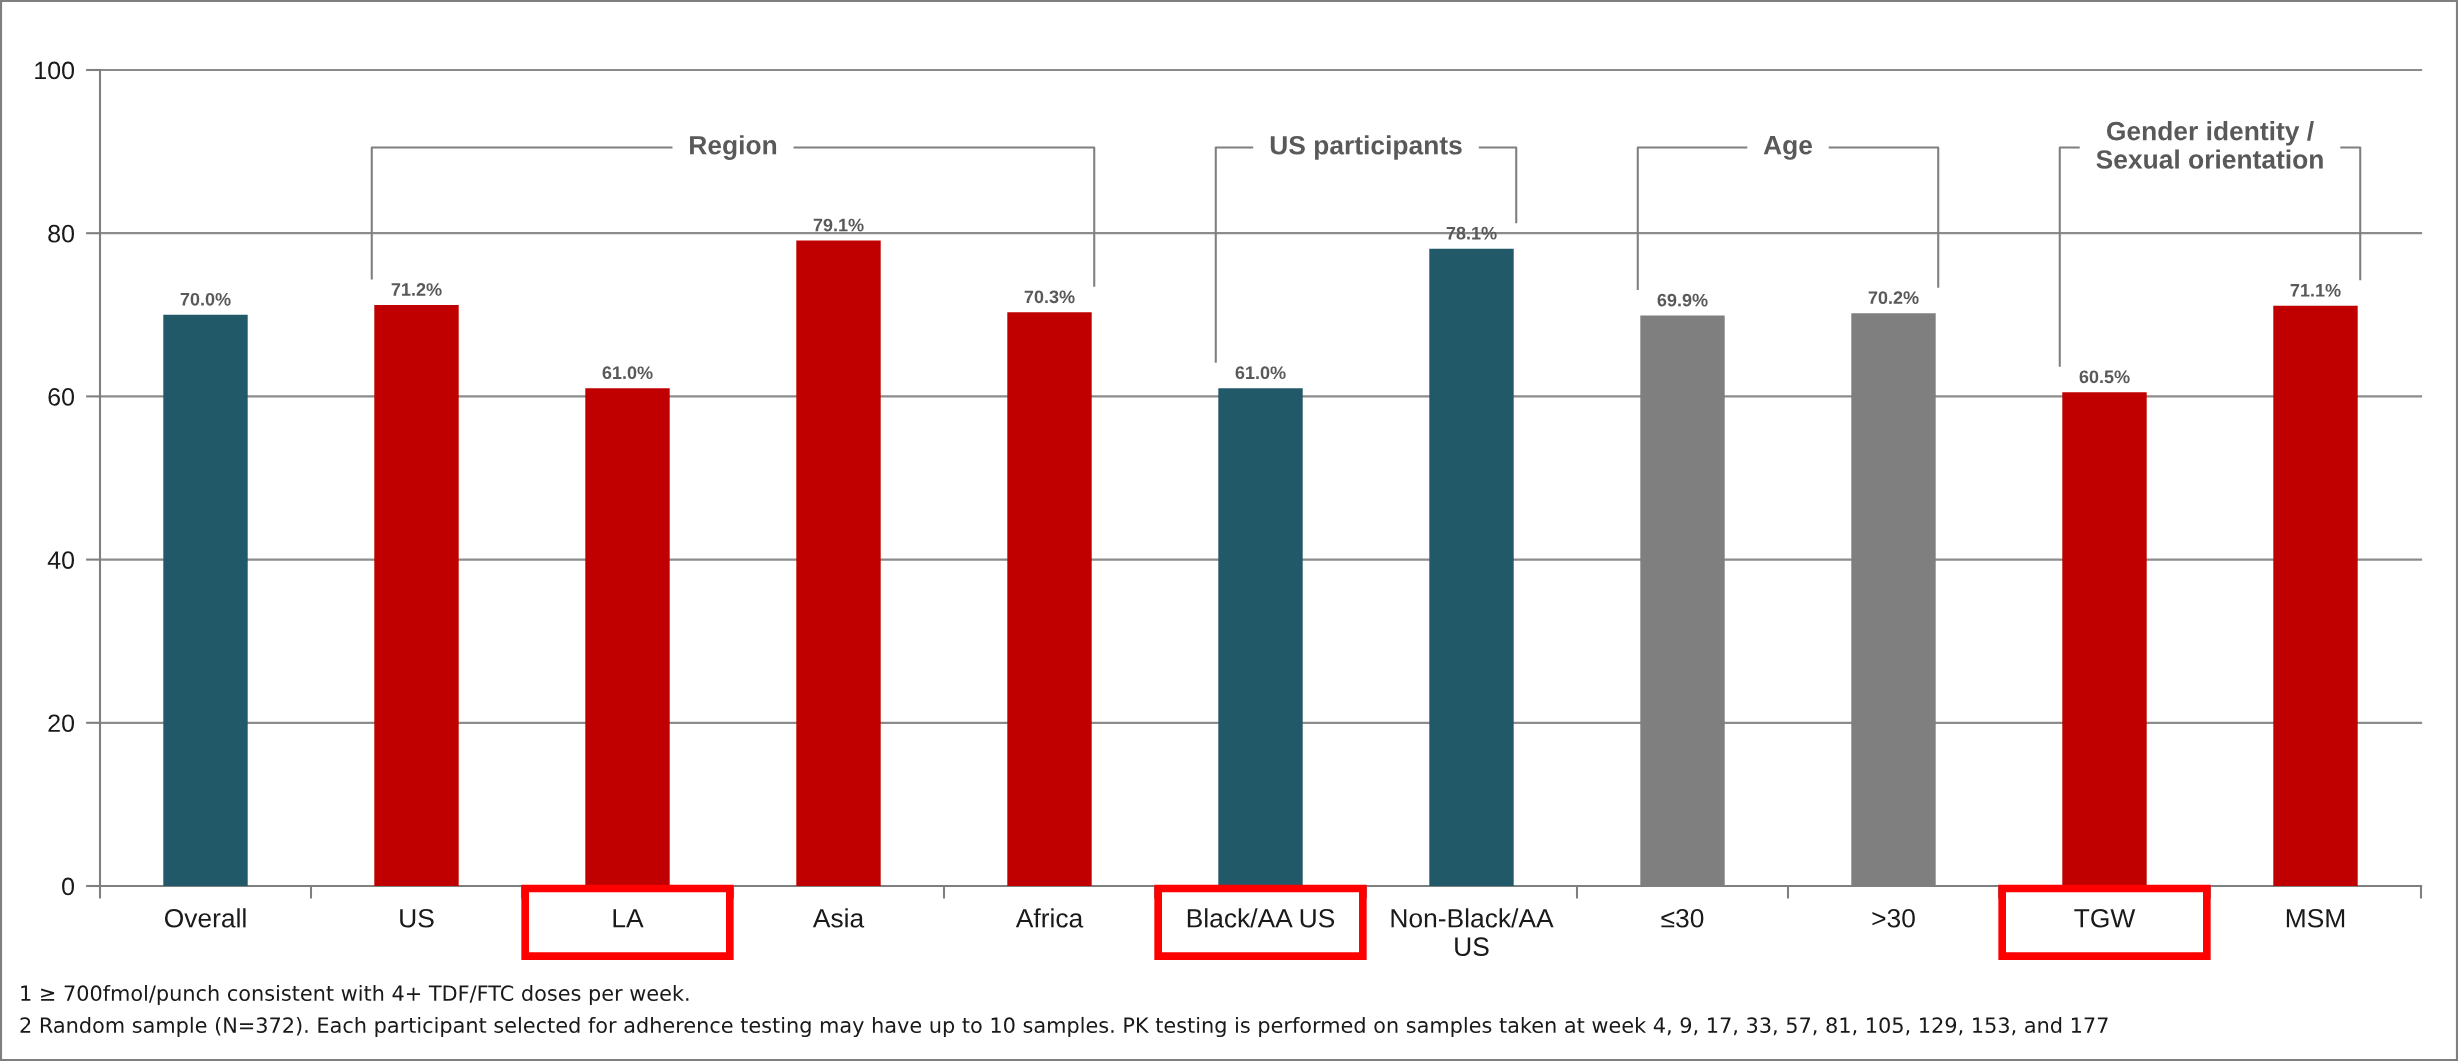 This screenshot has width=2458, height=1061. Describe the element at coordinates (55, 70) in the screenshot. I see `y-tick-label: 100` at that location.